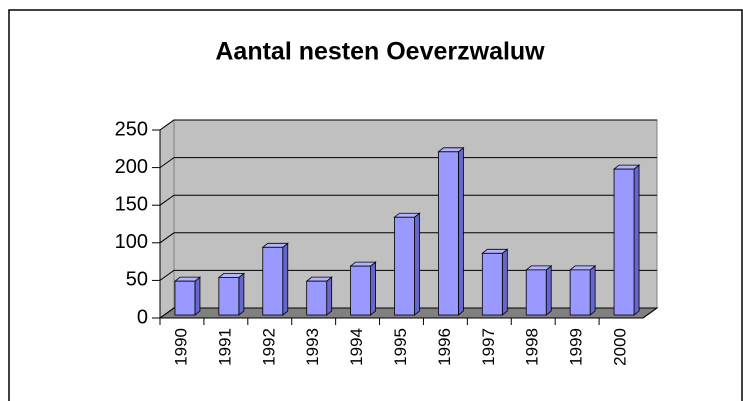 Image resolution: width=743 pixels, height=401 pixels. What do you see at coordinates (131, 167) in the screenshot?
I see `y-tick-label: 200` at bounding box center [131, 167].